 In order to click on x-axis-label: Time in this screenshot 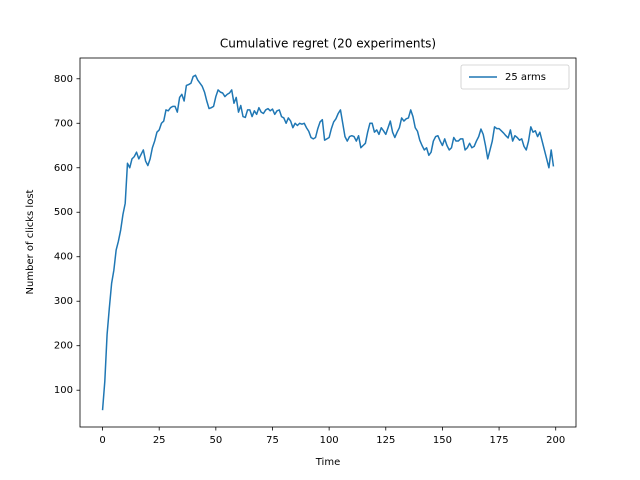, I will do `click(327, 462)`.